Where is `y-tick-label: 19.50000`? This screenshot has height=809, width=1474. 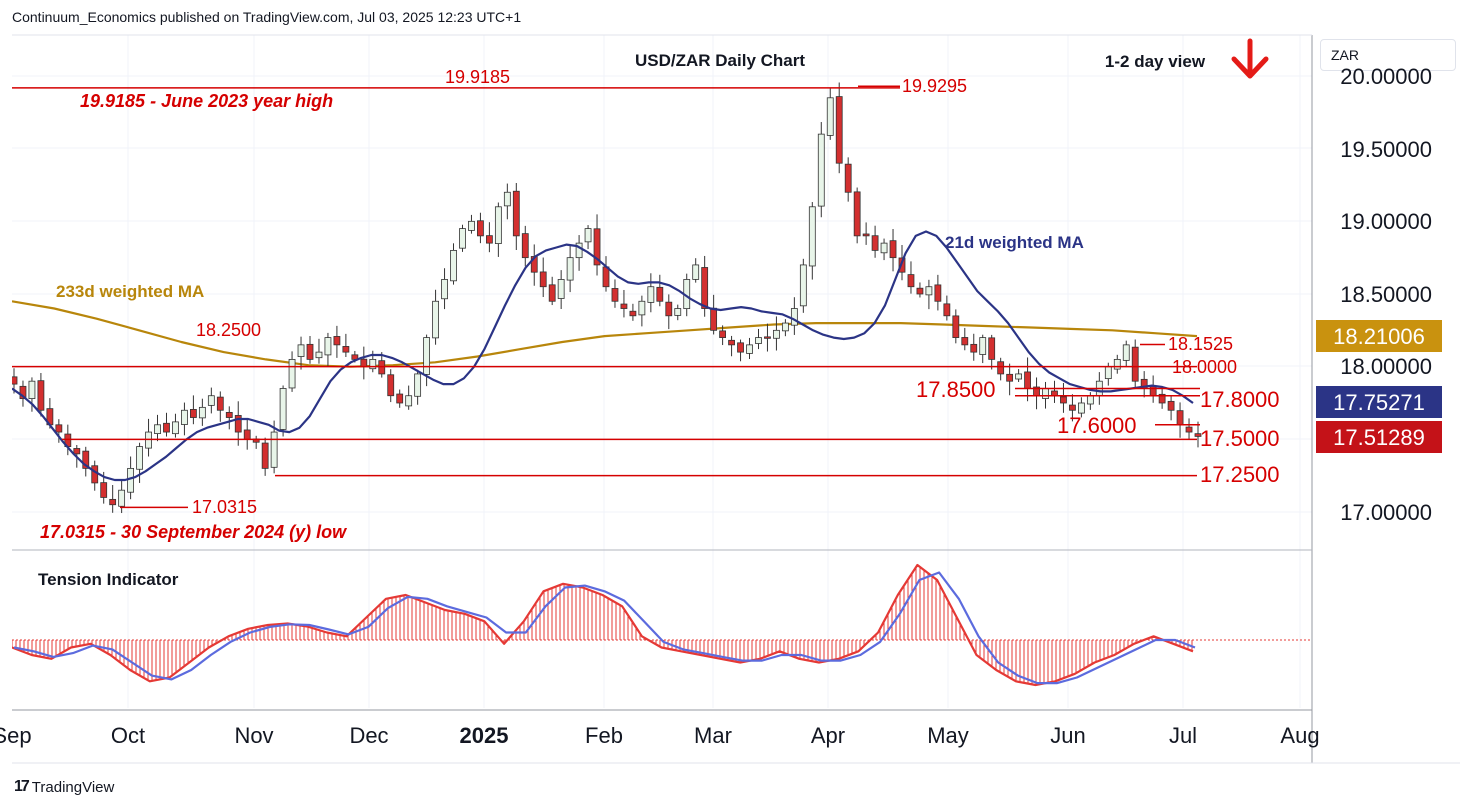
y-tick-label: 19.50000 is located at coordinates (1386, 149).